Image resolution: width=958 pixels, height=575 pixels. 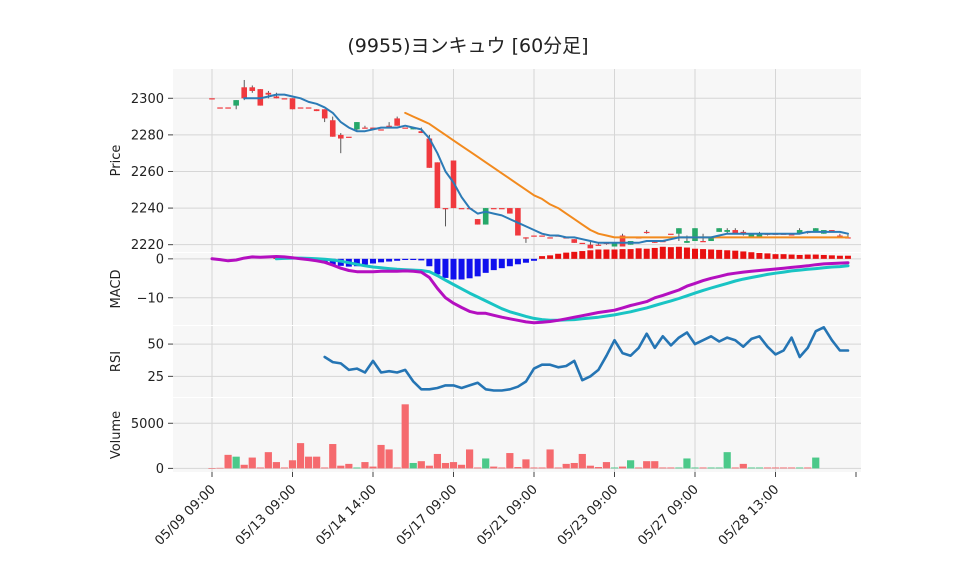 What do you see at coordinates (586, 359) in the screenshot?
I see `rsi-line` at bounding box center [586, 359].